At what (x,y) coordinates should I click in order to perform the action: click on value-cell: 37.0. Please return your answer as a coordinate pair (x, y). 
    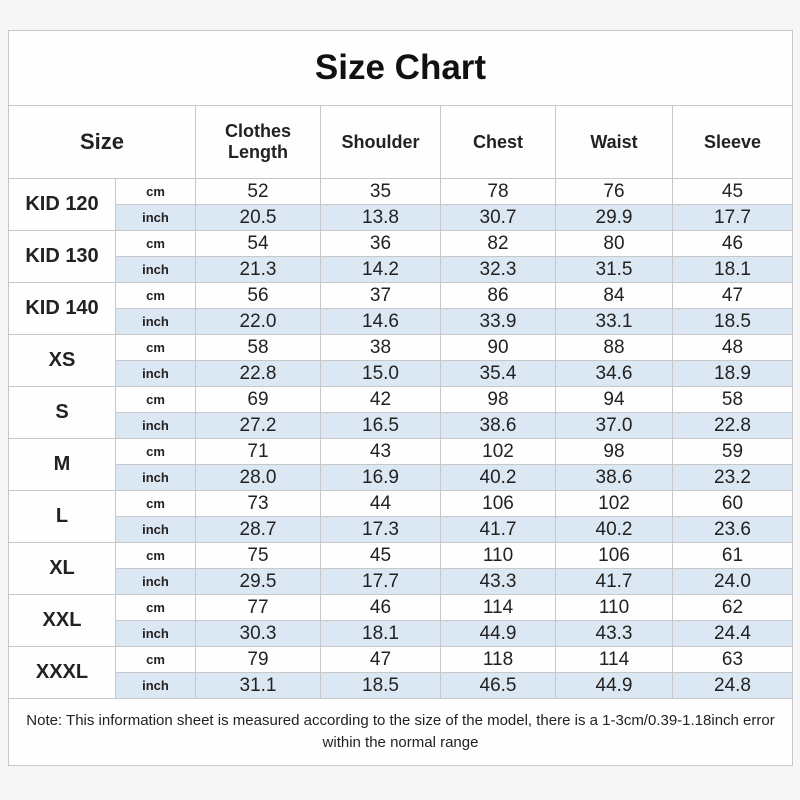
    Looking at the image, I should click on (614, 425).